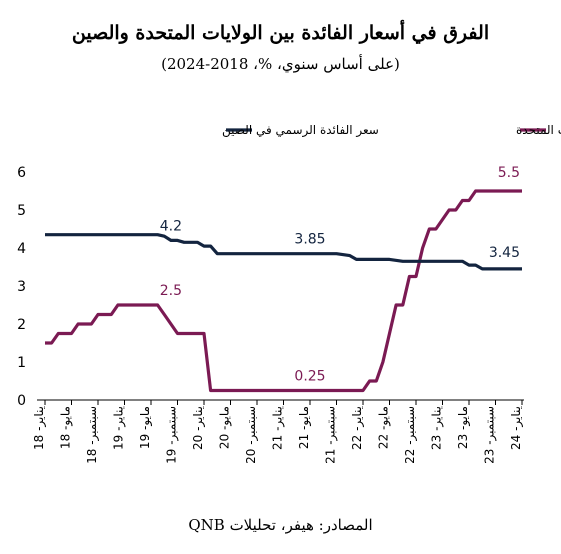 The width and height of the screenshot is (561, 554). Describe the element at coordinates (92, 435) in the screenshot. I see `x-tick-label: سبتمبر- 18` at that location.